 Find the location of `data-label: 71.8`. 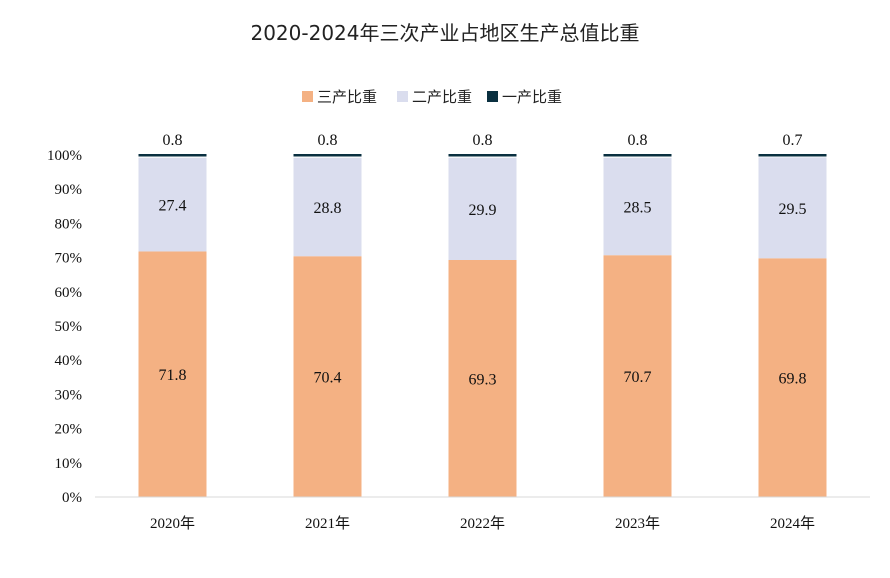

data-label: 71.8 is located at coordinates (173, 375).